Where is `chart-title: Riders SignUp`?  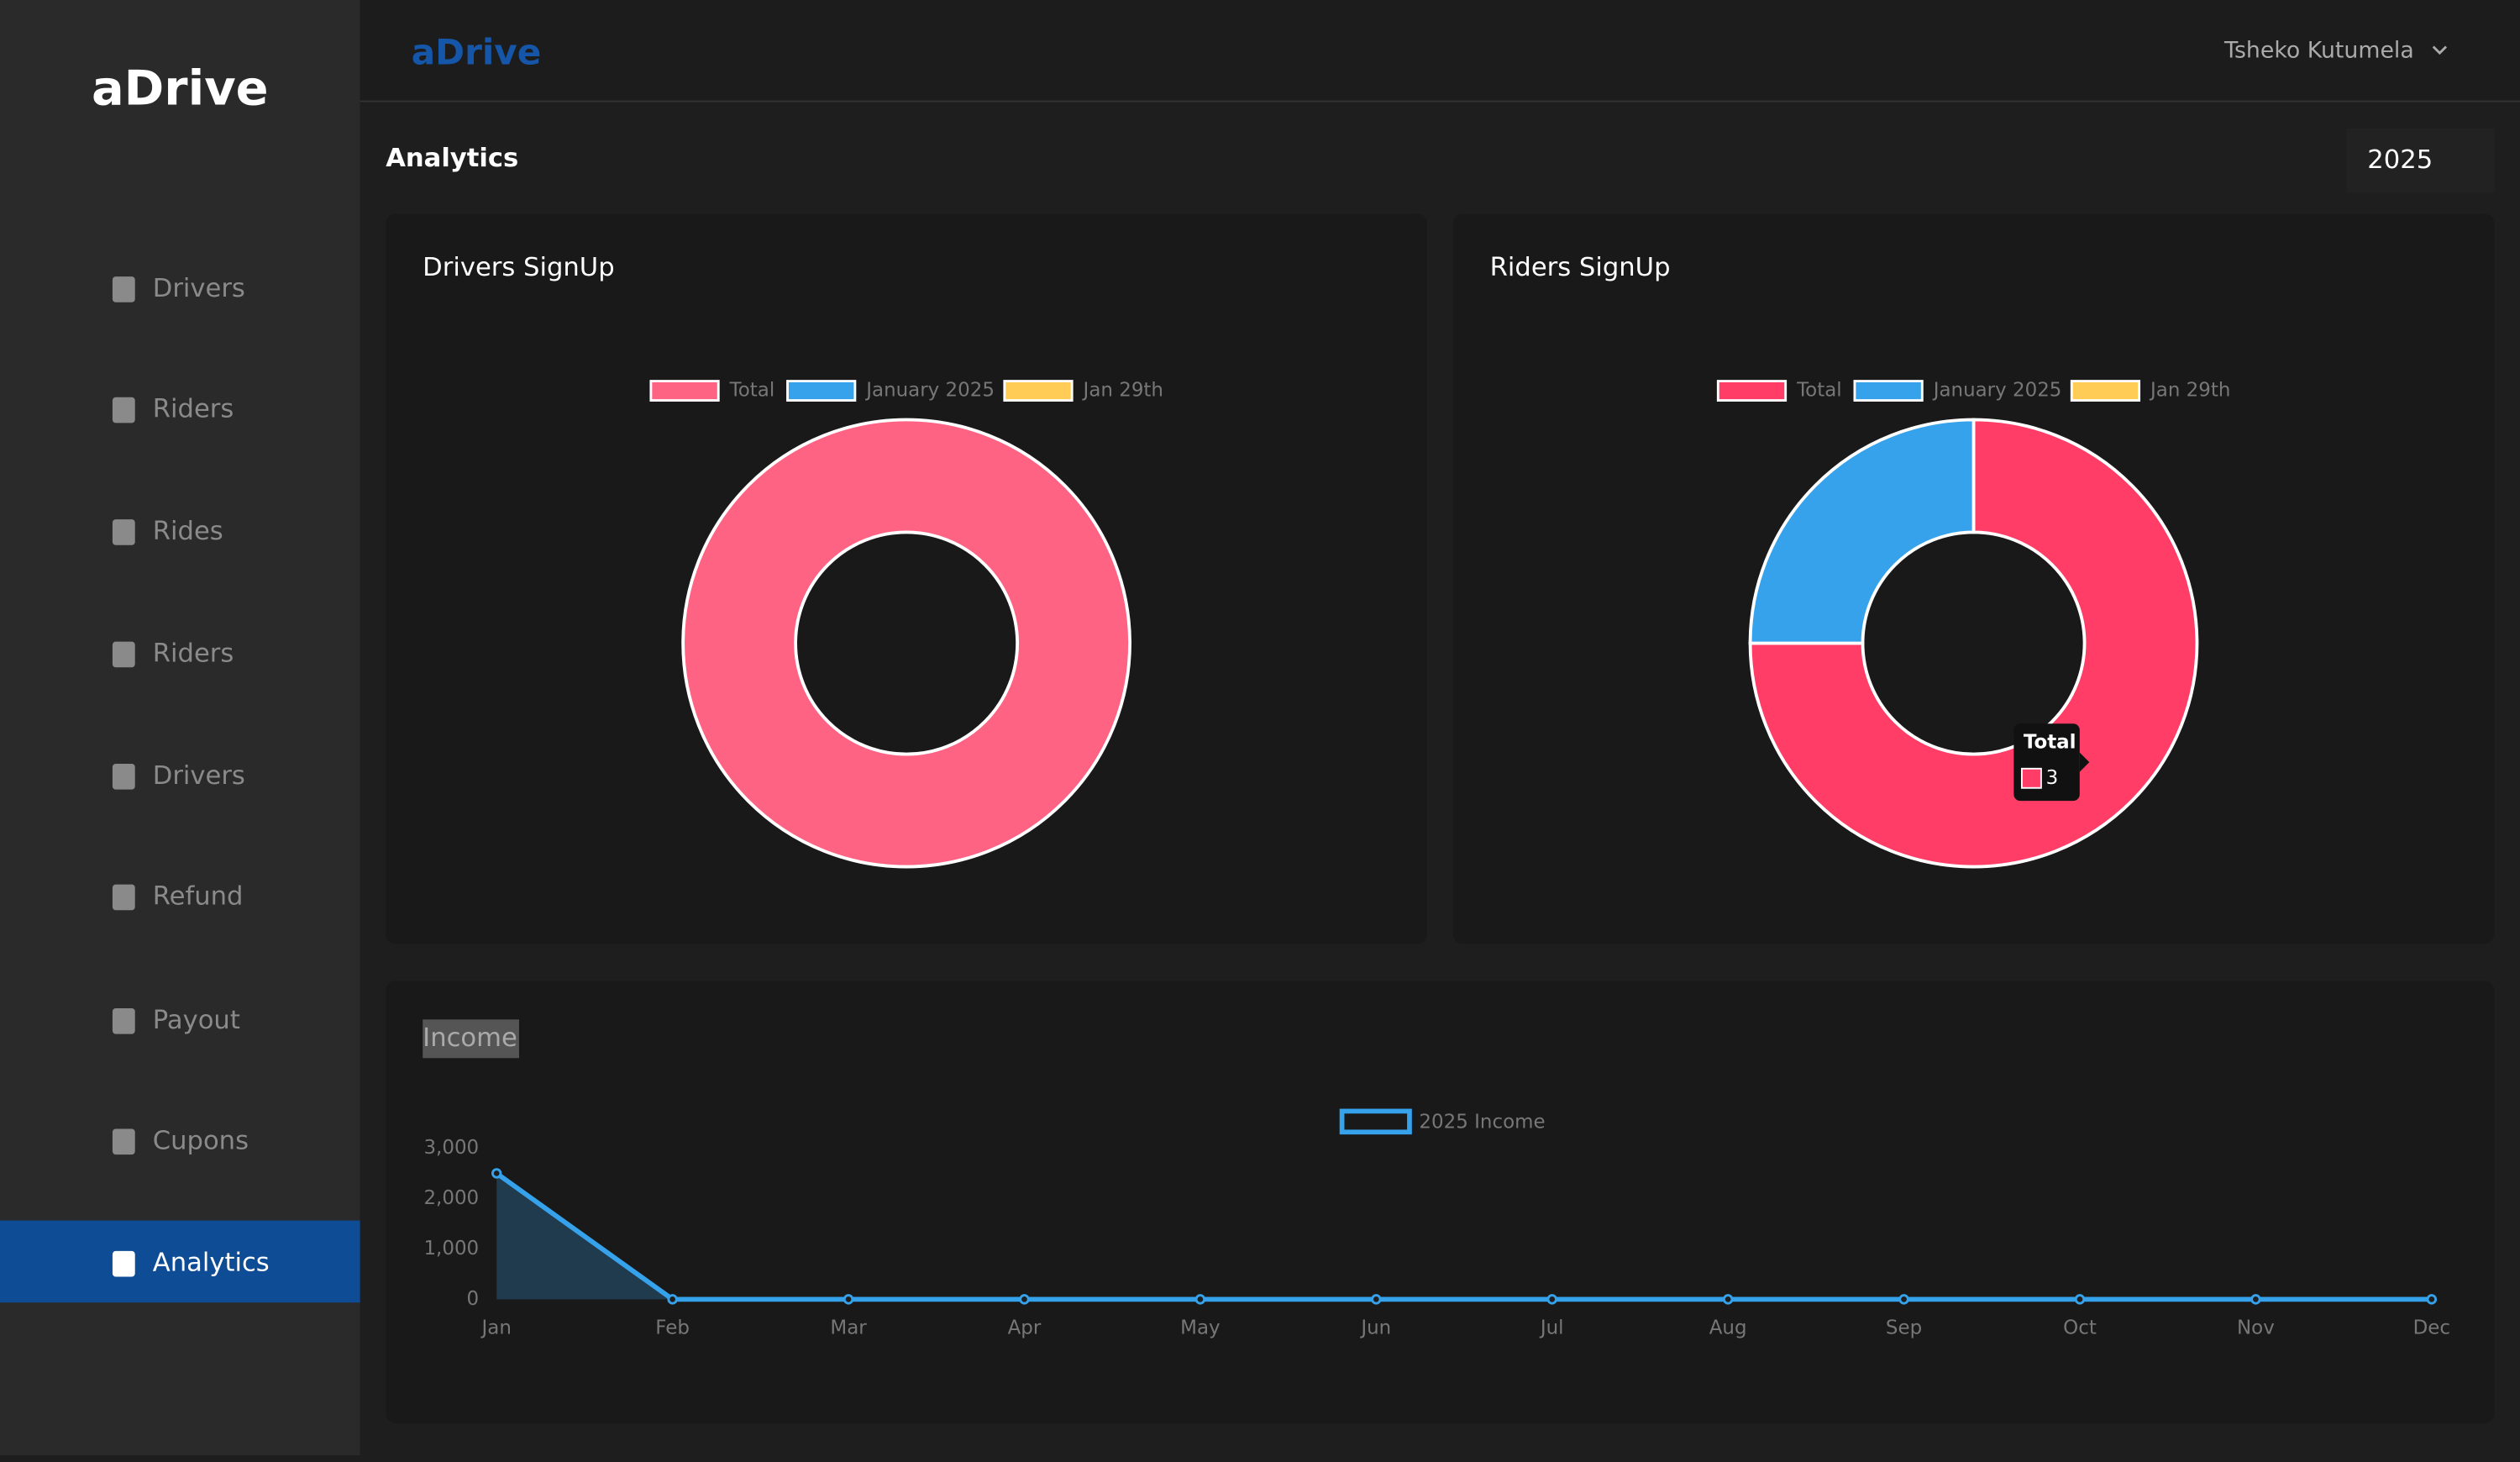 chart-title: Riders SignUp is located at coordinates (1580, 267).